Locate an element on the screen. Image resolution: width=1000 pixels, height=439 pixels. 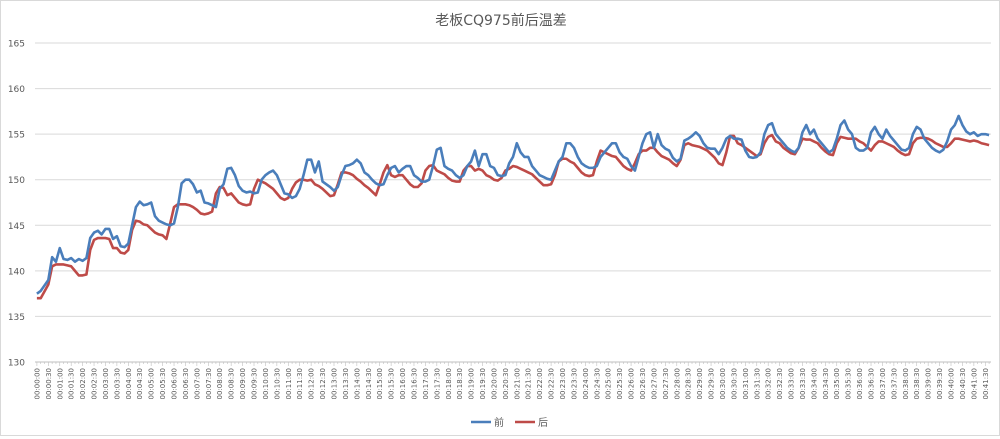
y-tick-label: 165 is located at coordinates (16, 45).